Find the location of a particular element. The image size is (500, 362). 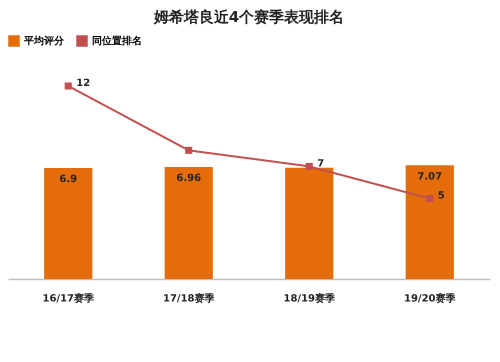

data-label: 5 is located at coordinates (441, 196).